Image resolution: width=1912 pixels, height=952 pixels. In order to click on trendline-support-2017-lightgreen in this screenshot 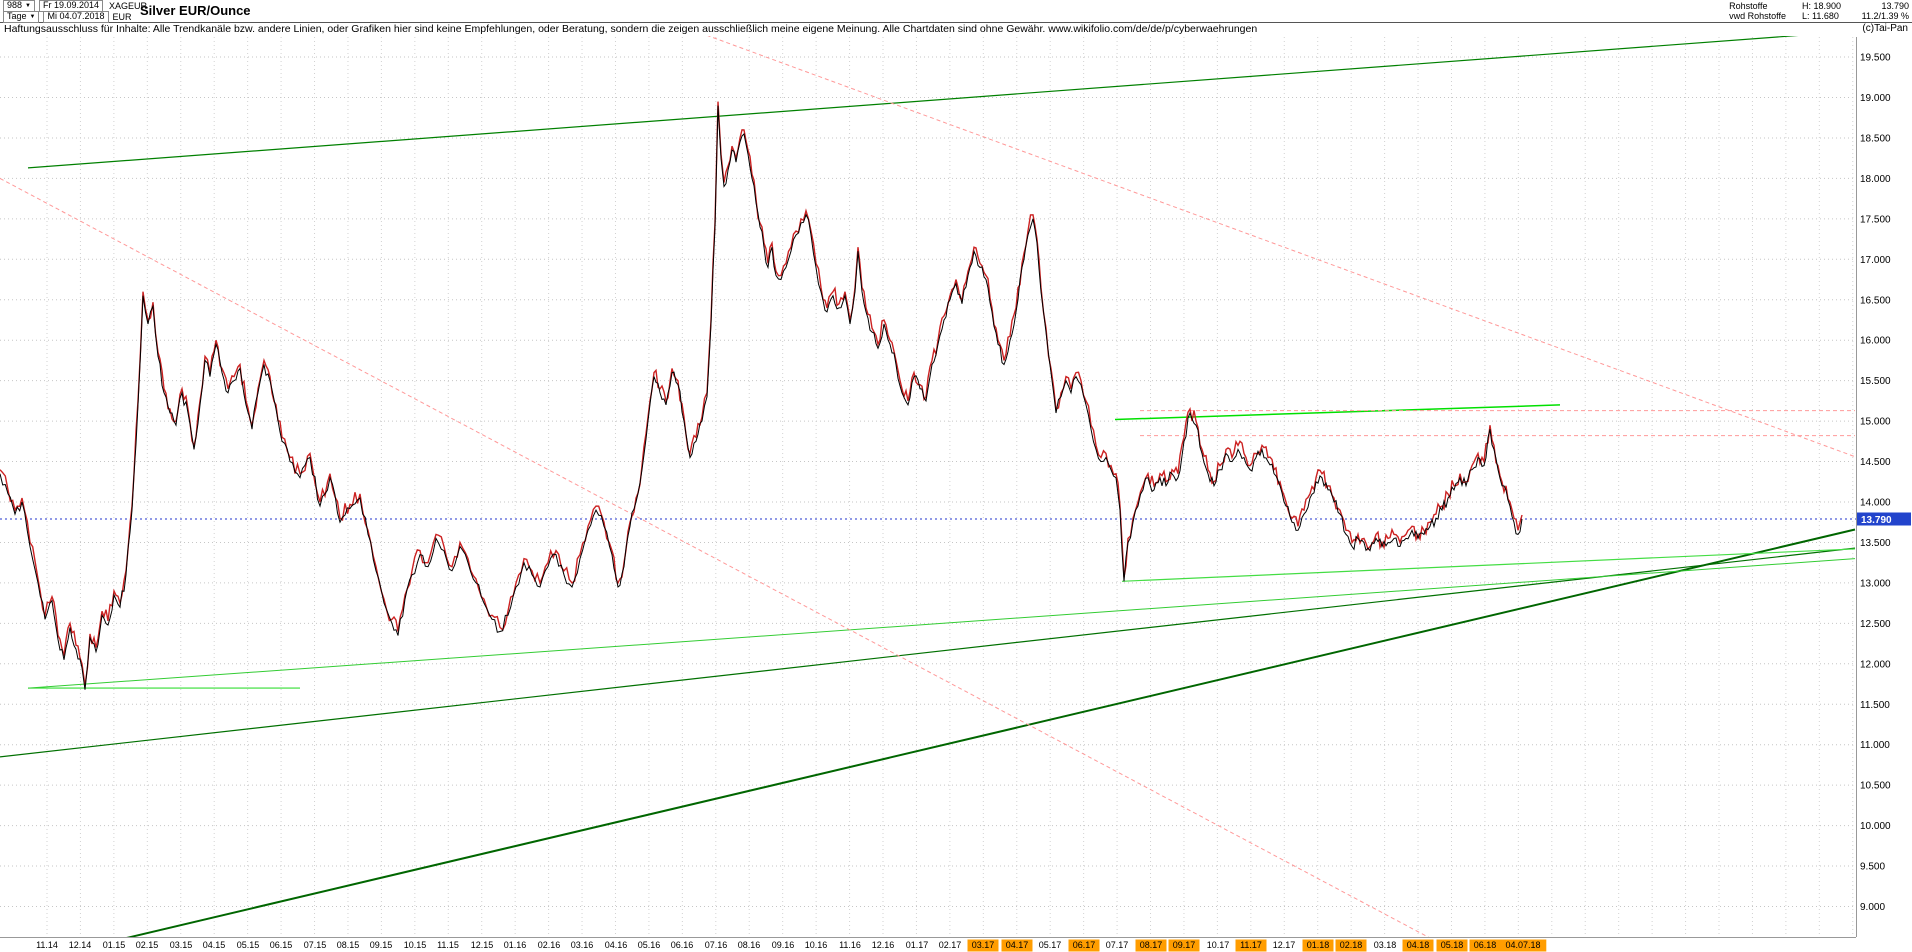, I will do `click(1488, 565)`.